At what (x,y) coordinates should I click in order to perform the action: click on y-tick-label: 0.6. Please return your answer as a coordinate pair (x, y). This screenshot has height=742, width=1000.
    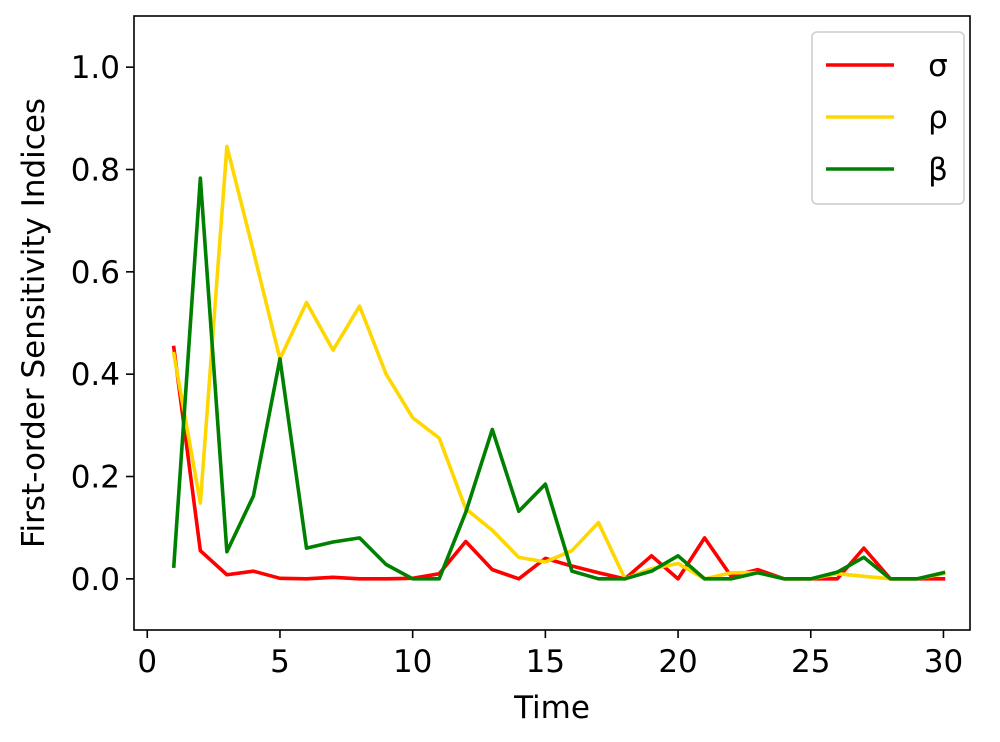
    Looking at the image, I should click on (95, 273).